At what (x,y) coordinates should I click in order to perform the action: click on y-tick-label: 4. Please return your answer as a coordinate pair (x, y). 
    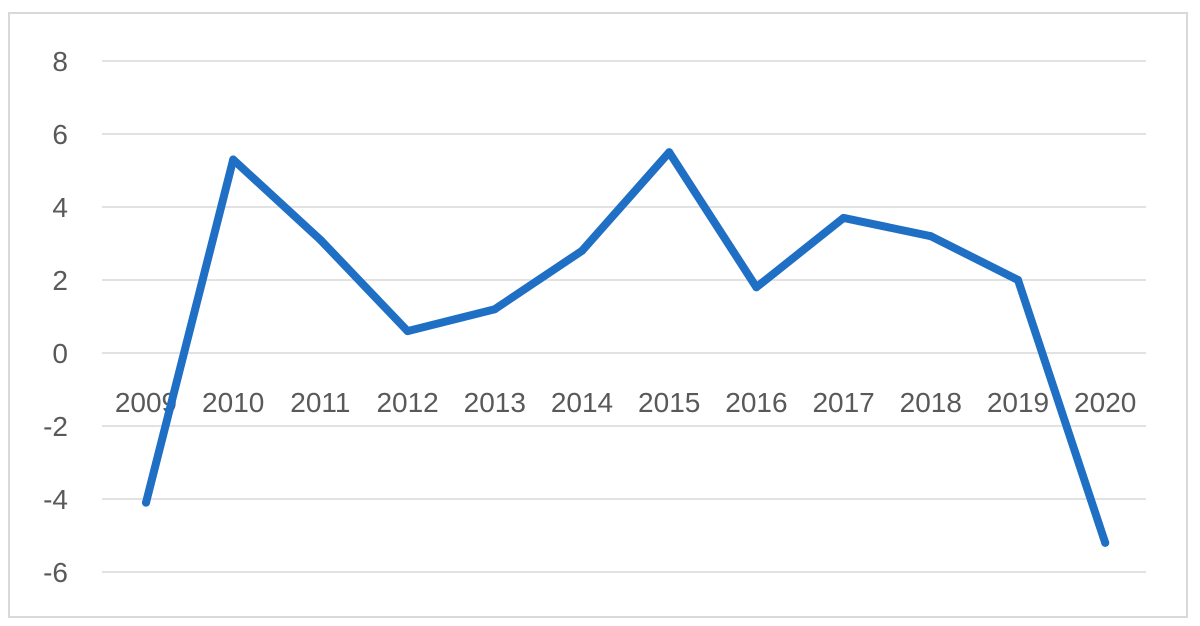
    Looking at the image, I should click on (60, 207).